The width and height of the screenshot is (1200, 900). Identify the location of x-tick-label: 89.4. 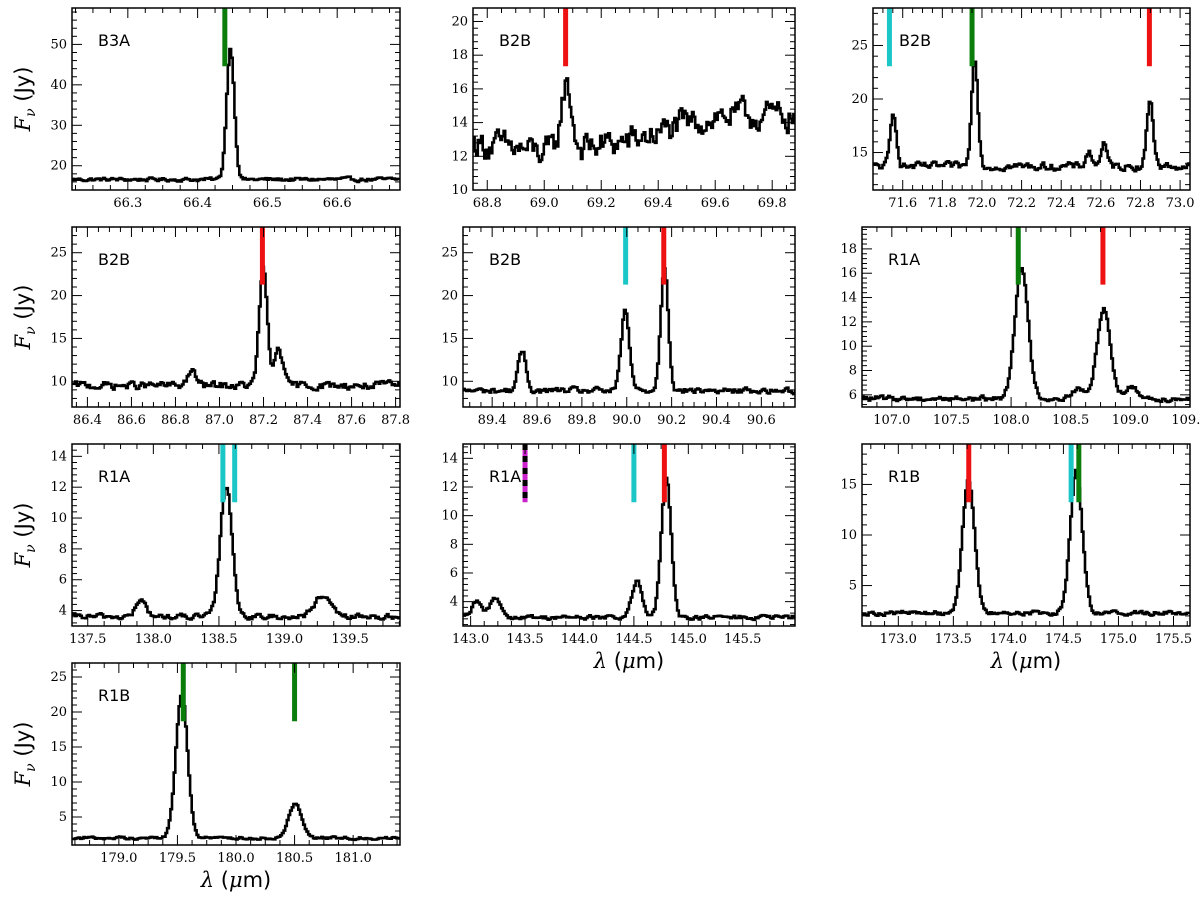
(492, 420).